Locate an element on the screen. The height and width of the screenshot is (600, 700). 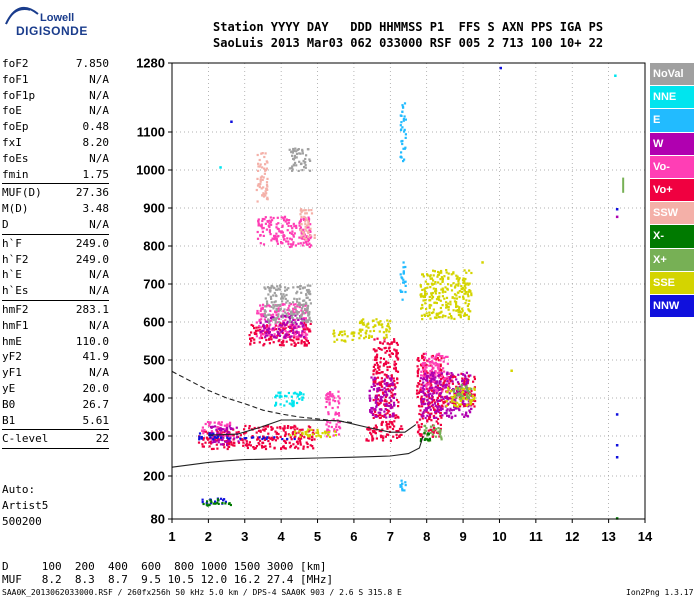
param-name: B0 is located at coordinates (9, 404).